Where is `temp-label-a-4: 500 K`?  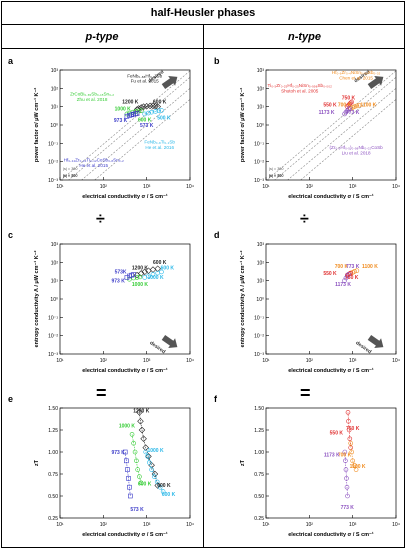
temp-label-a-4: 500 K is located at coordinates (164, 118).